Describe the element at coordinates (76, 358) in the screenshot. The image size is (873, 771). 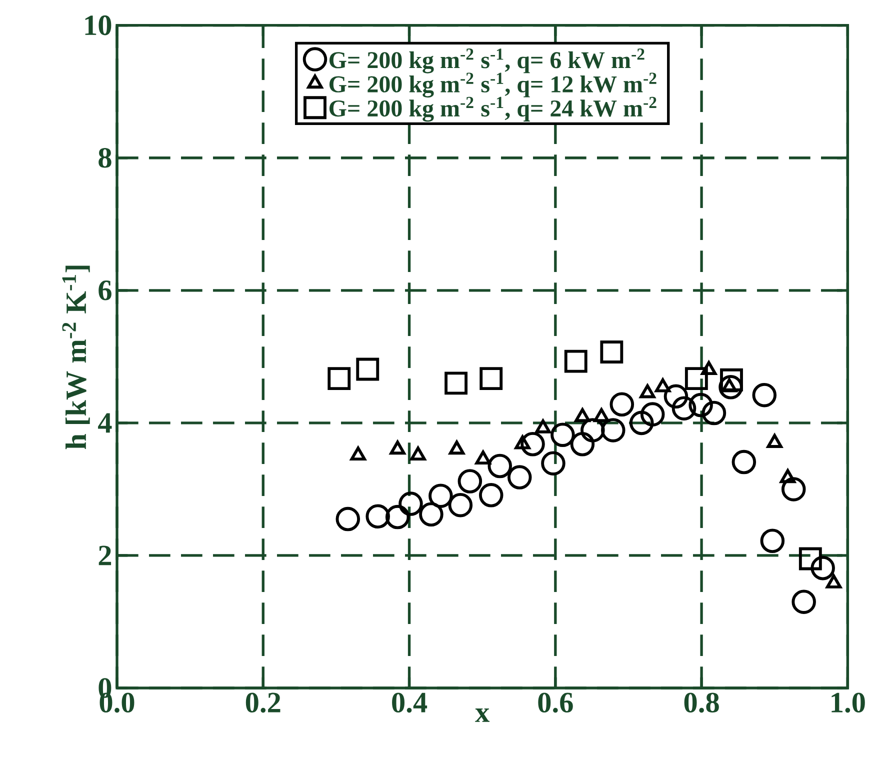
I see `y-axis-title: h [kW m$^{-2}$ K$^{-1}$]` at that location.